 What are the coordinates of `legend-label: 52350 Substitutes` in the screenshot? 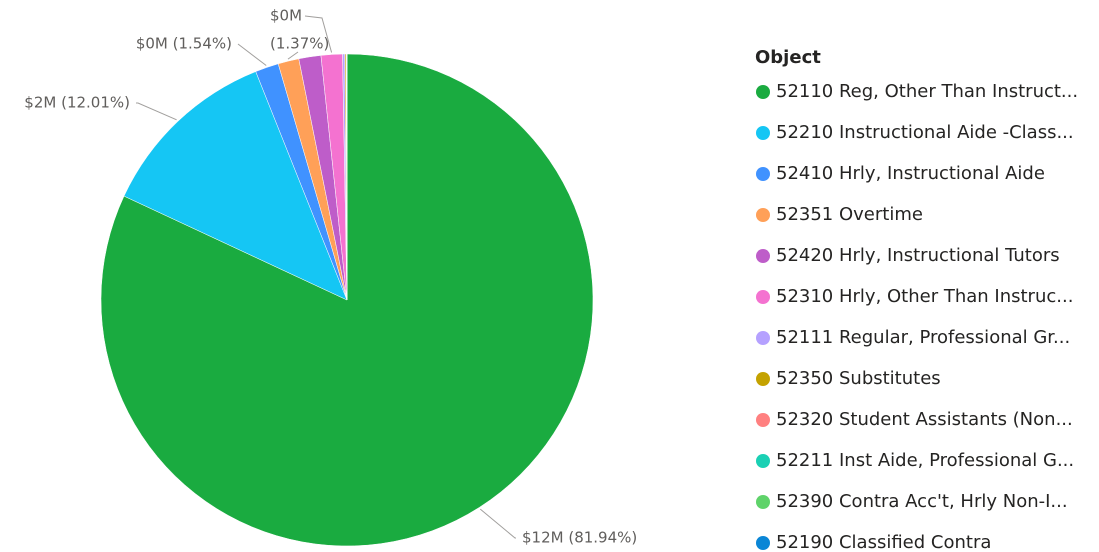 It's located at (858, 378).